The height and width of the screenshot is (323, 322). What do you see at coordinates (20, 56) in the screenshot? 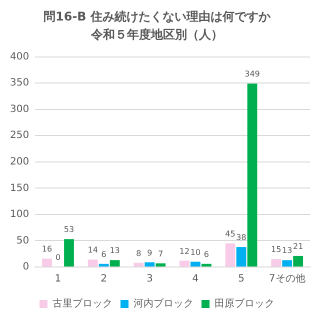
I see `y-tick-label: 400` at bounding box center [20, 56].